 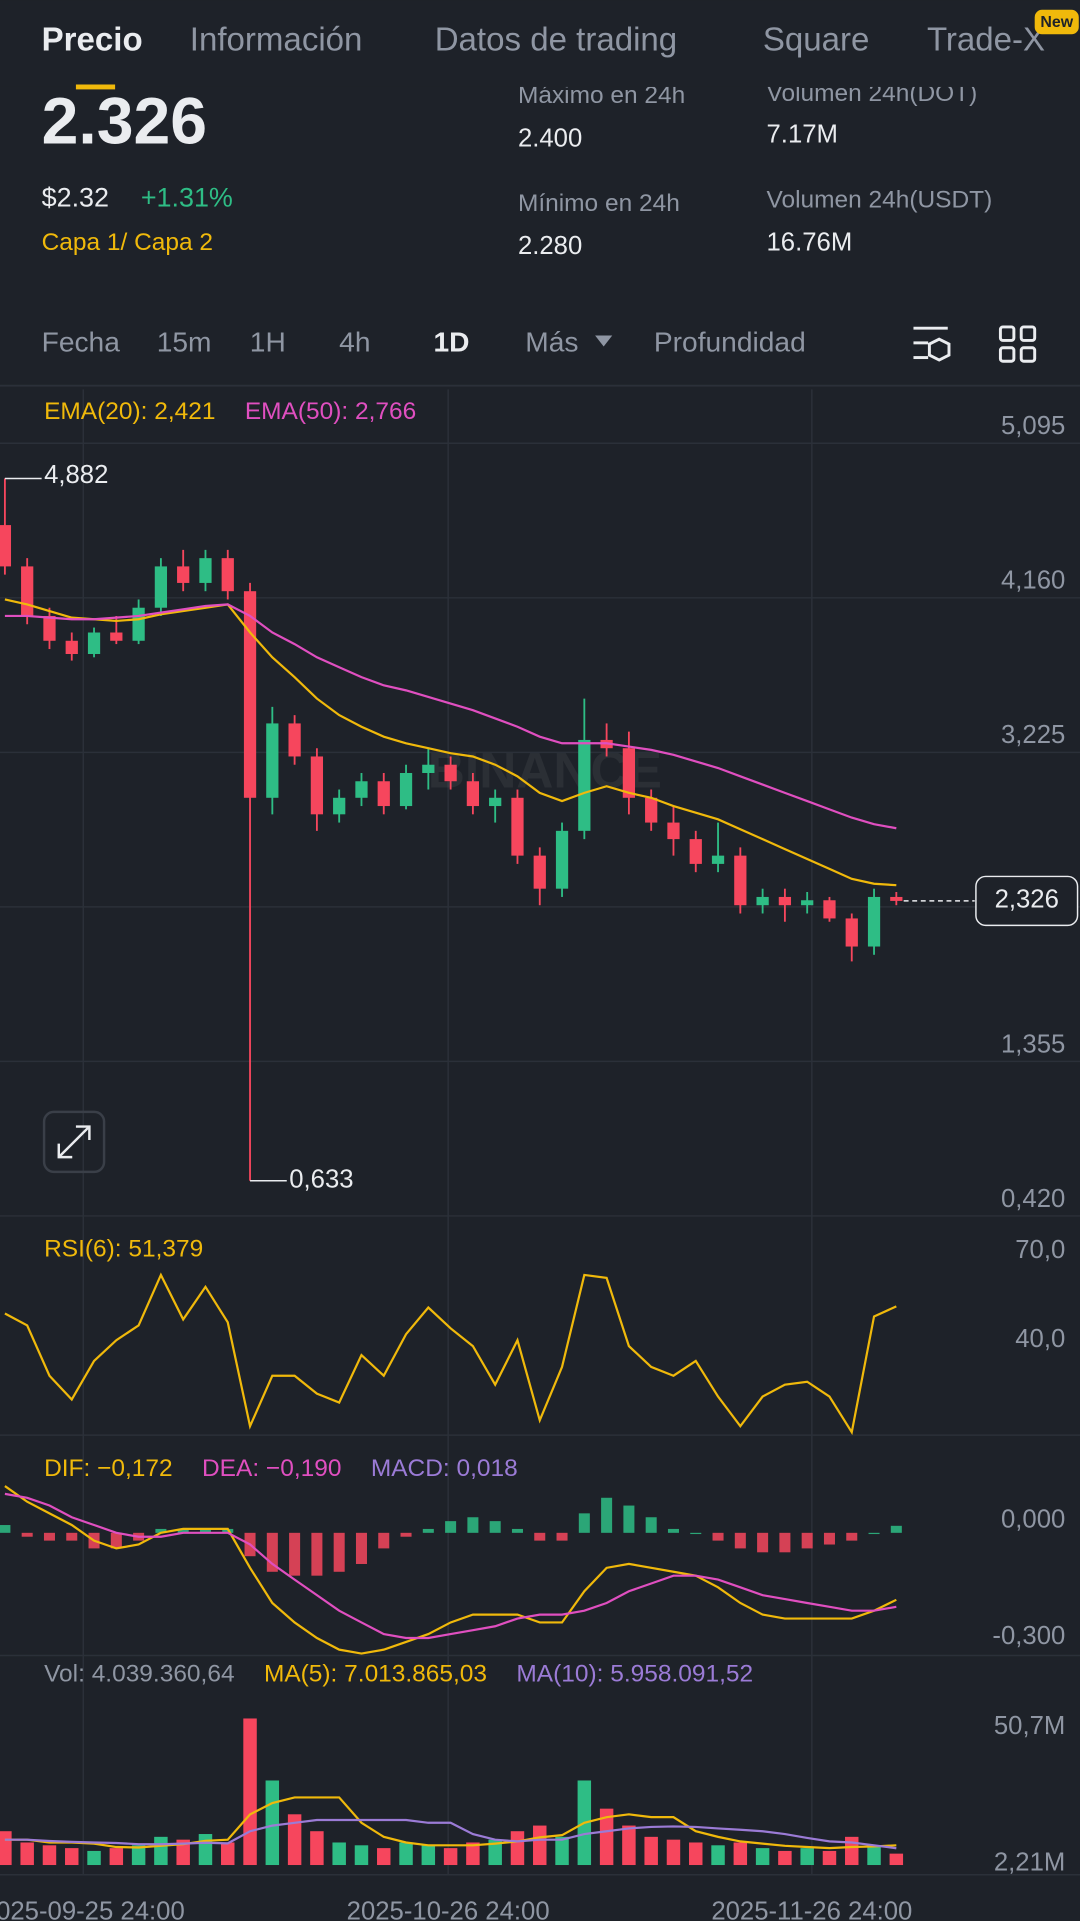 I want to click on indicator-icon, so click(x=932, y=344).